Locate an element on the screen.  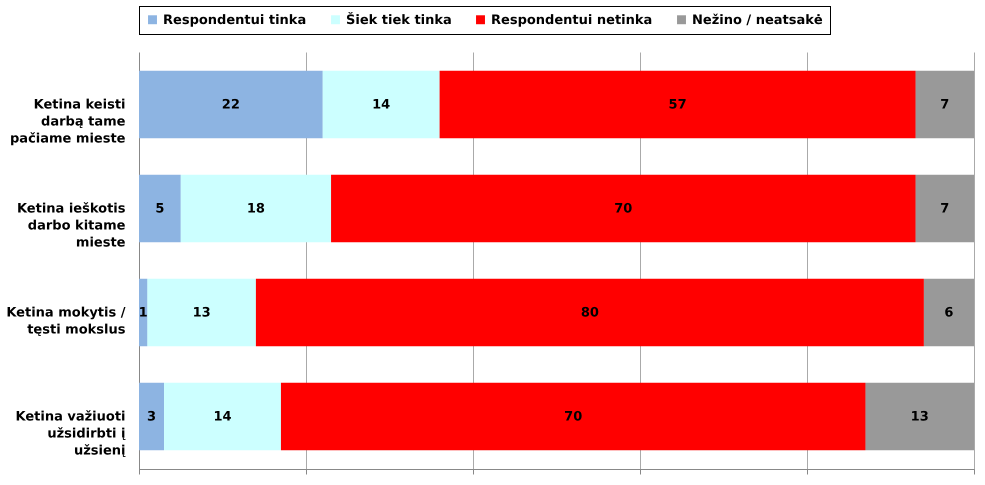
data-label: 80 is located at coordinates (589, 312).